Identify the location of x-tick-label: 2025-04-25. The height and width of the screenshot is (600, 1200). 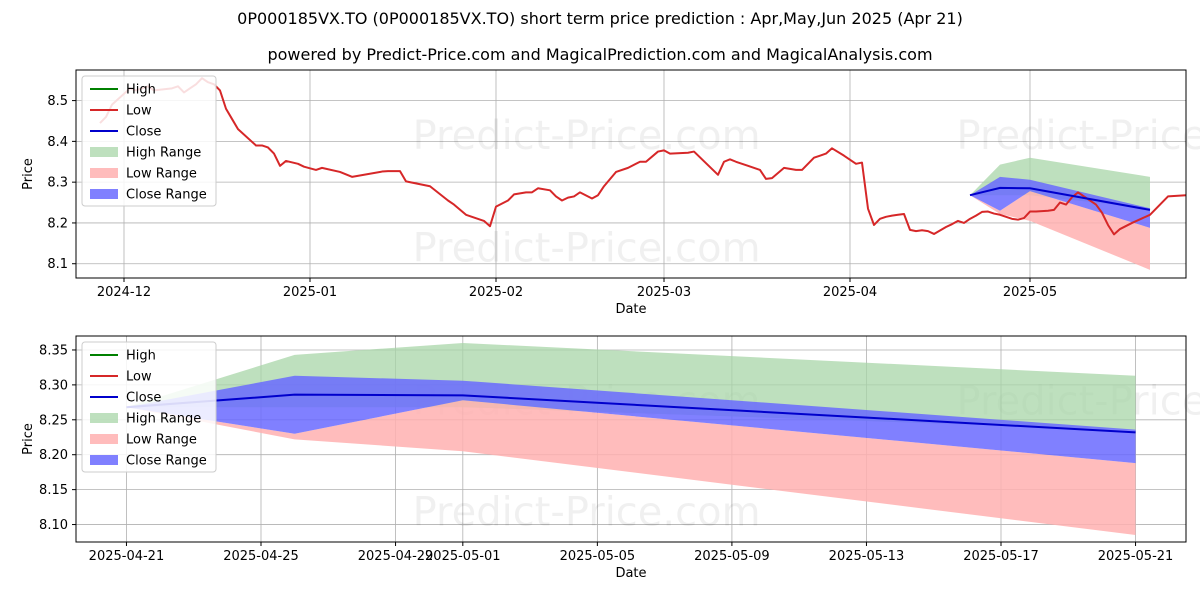
(261, 556).